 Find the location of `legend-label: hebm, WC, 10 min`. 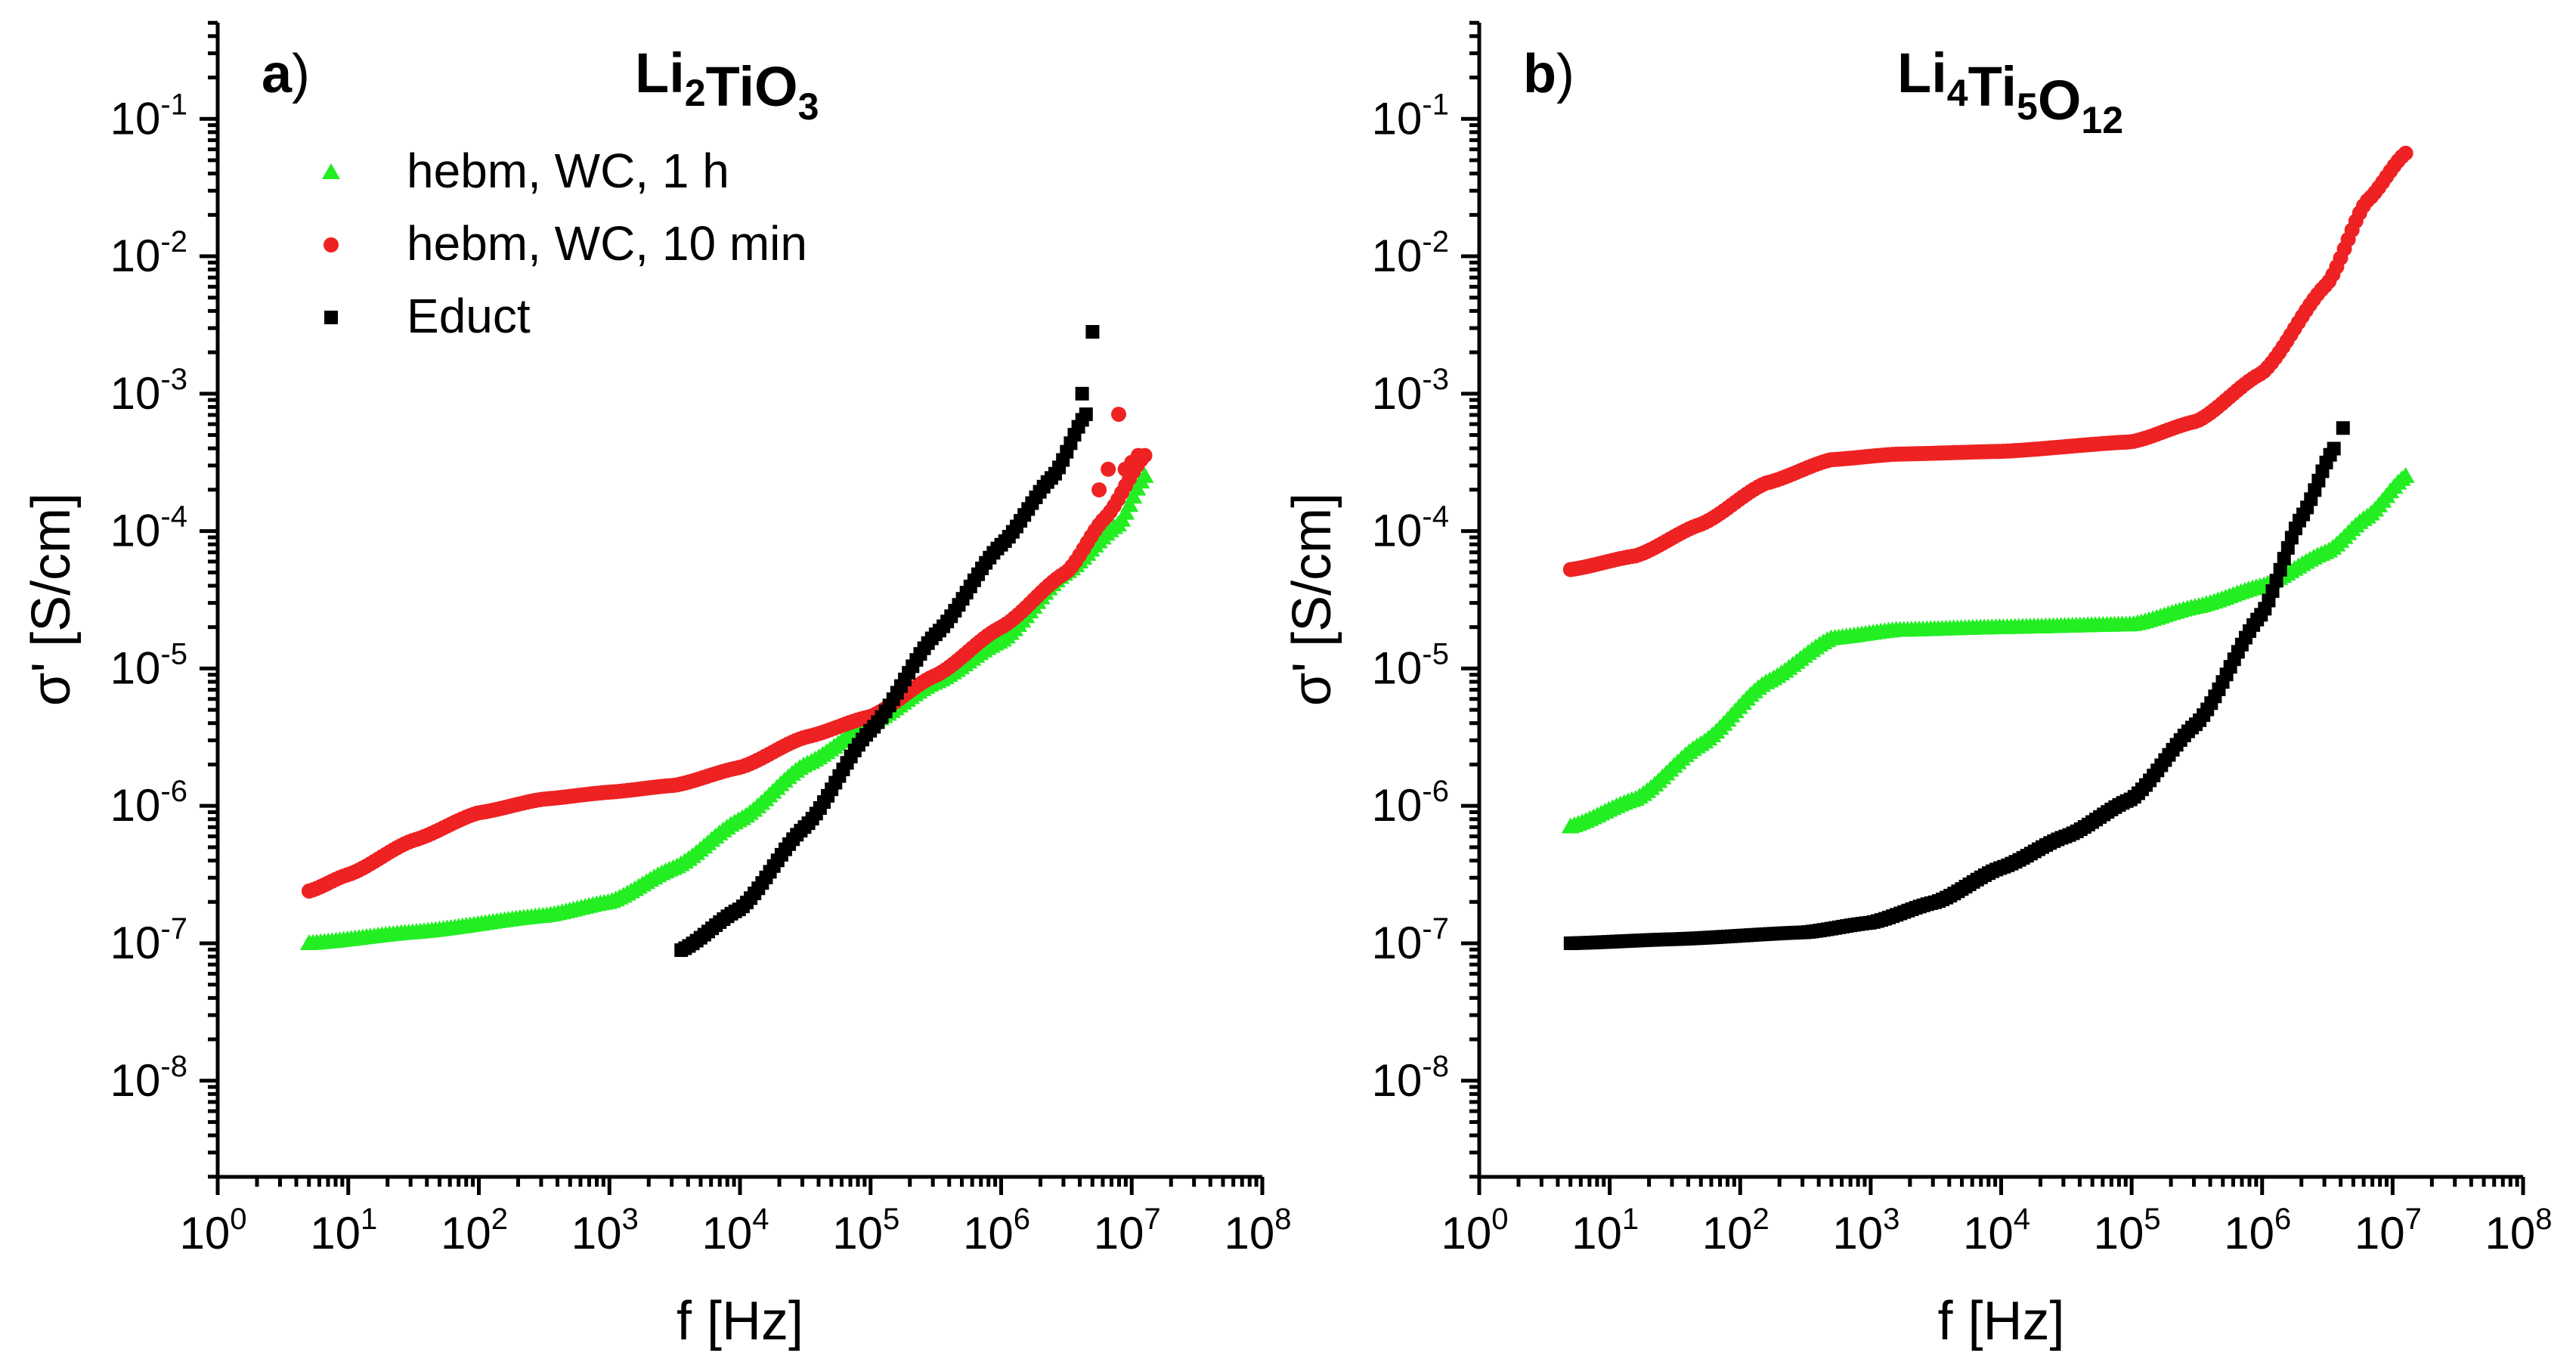

legend-label: hebm, WC, 10 min is located at coordinates (607, 243).